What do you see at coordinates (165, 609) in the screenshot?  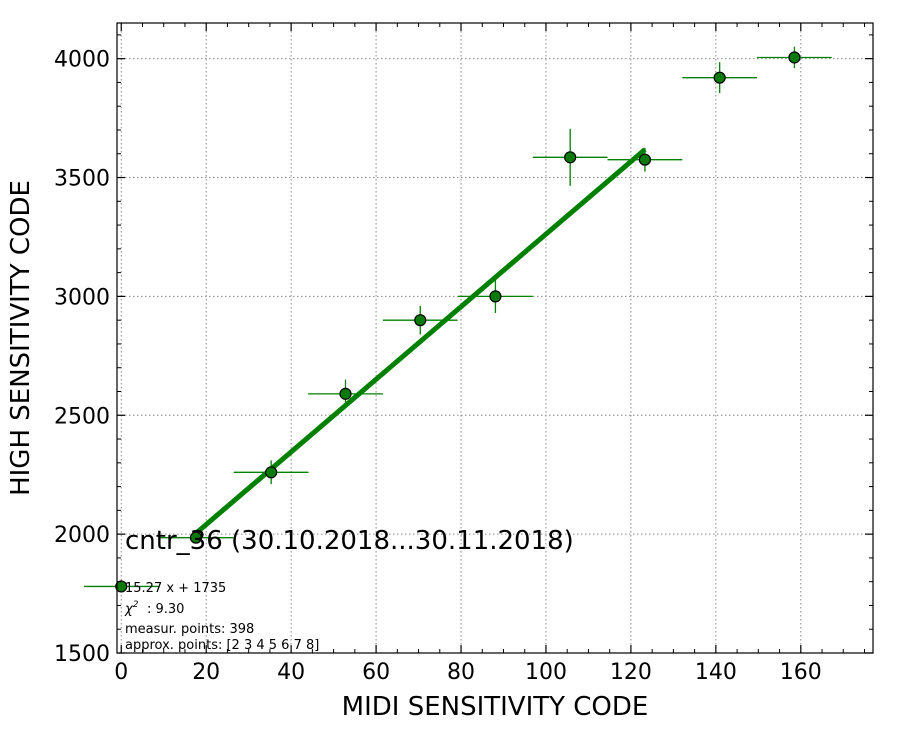 I see `chi-square-value: : 9.30` at bounding box center [165, 609].